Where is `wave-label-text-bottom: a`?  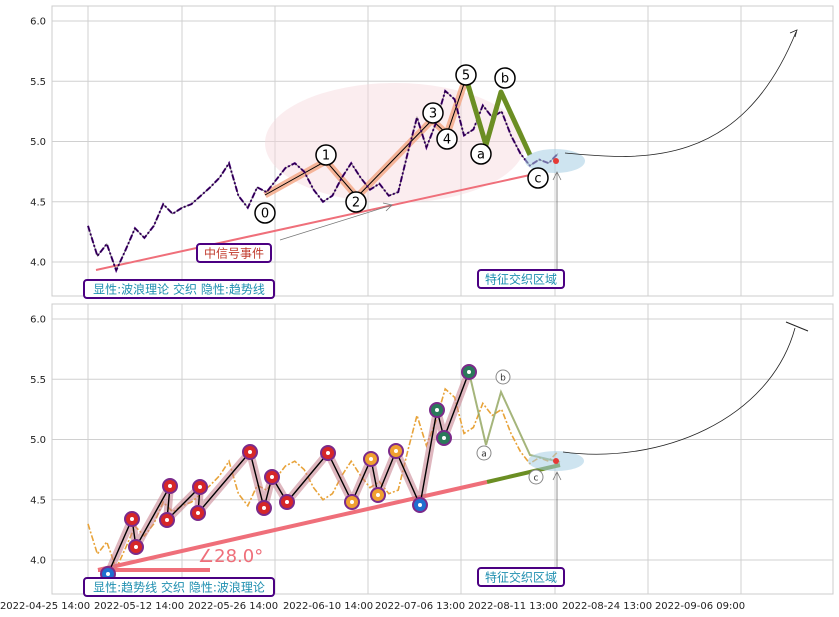
wave-label-text-bottom: a is located at coordinates (484, 455).